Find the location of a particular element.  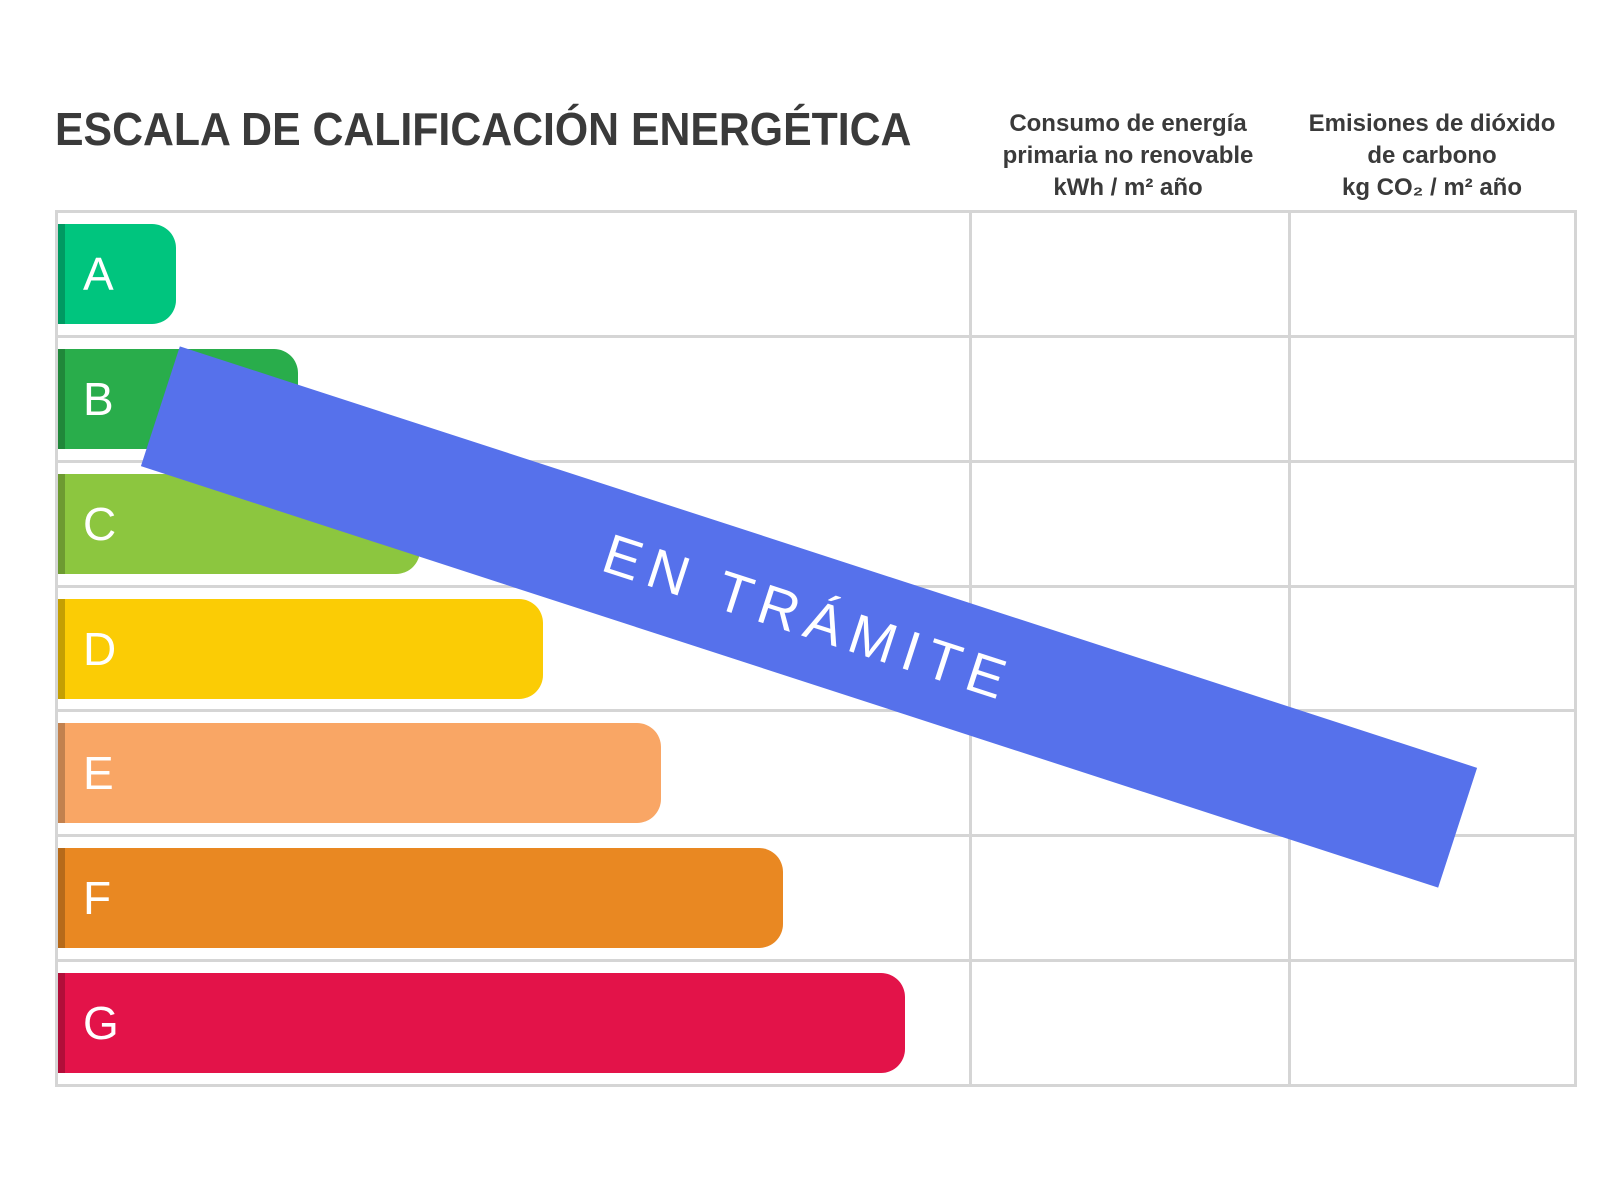

rating-row-e: E is located at coordinates (816, 775).